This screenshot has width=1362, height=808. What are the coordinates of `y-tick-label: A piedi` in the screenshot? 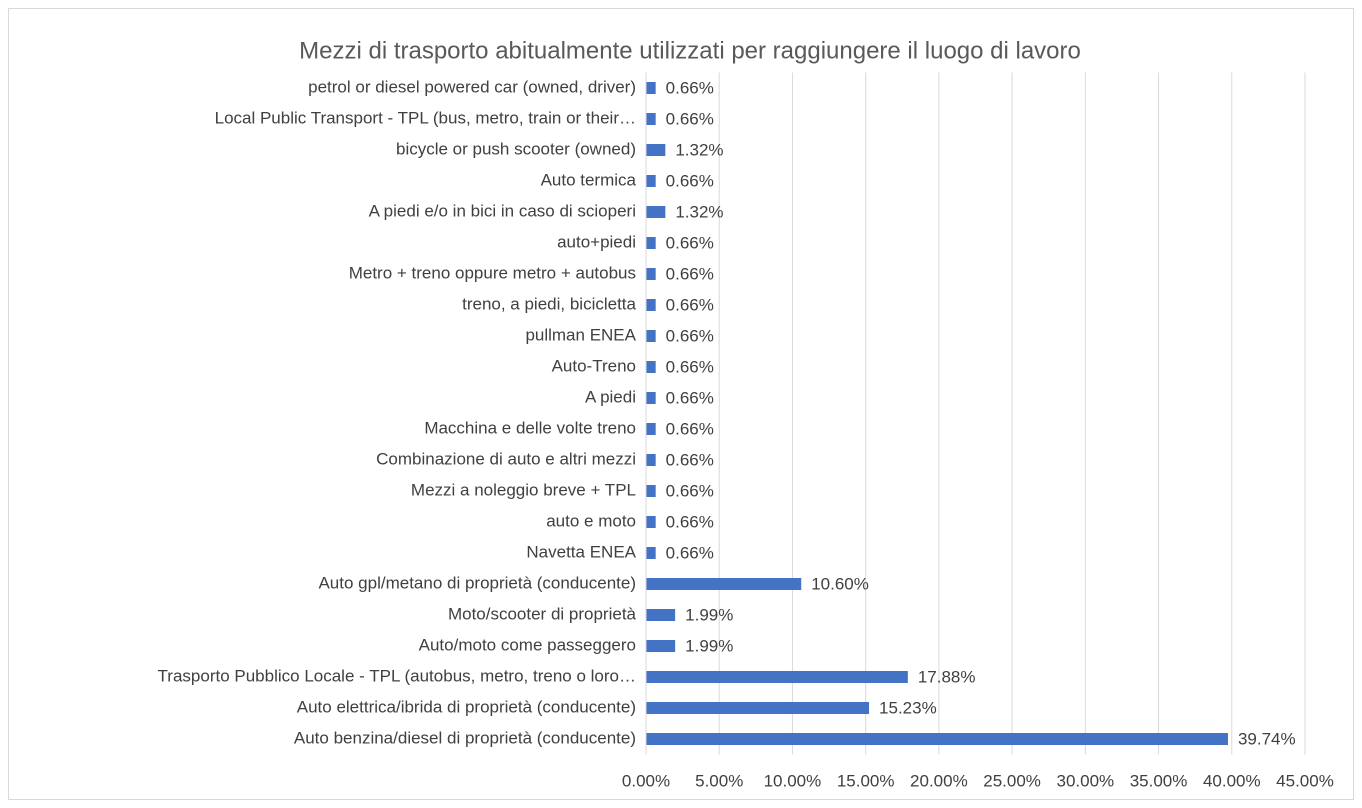 It's located at (610, 396).